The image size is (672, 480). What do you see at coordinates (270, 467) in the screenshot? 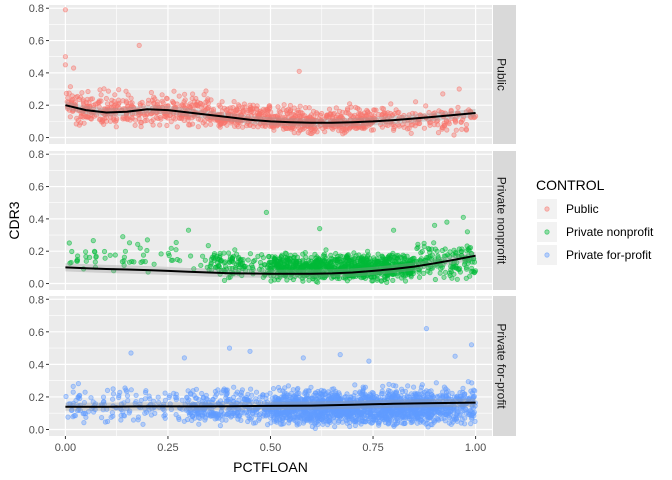
I see `x-axis-title: PCTFLOAN` at bounding box center [270, 467].